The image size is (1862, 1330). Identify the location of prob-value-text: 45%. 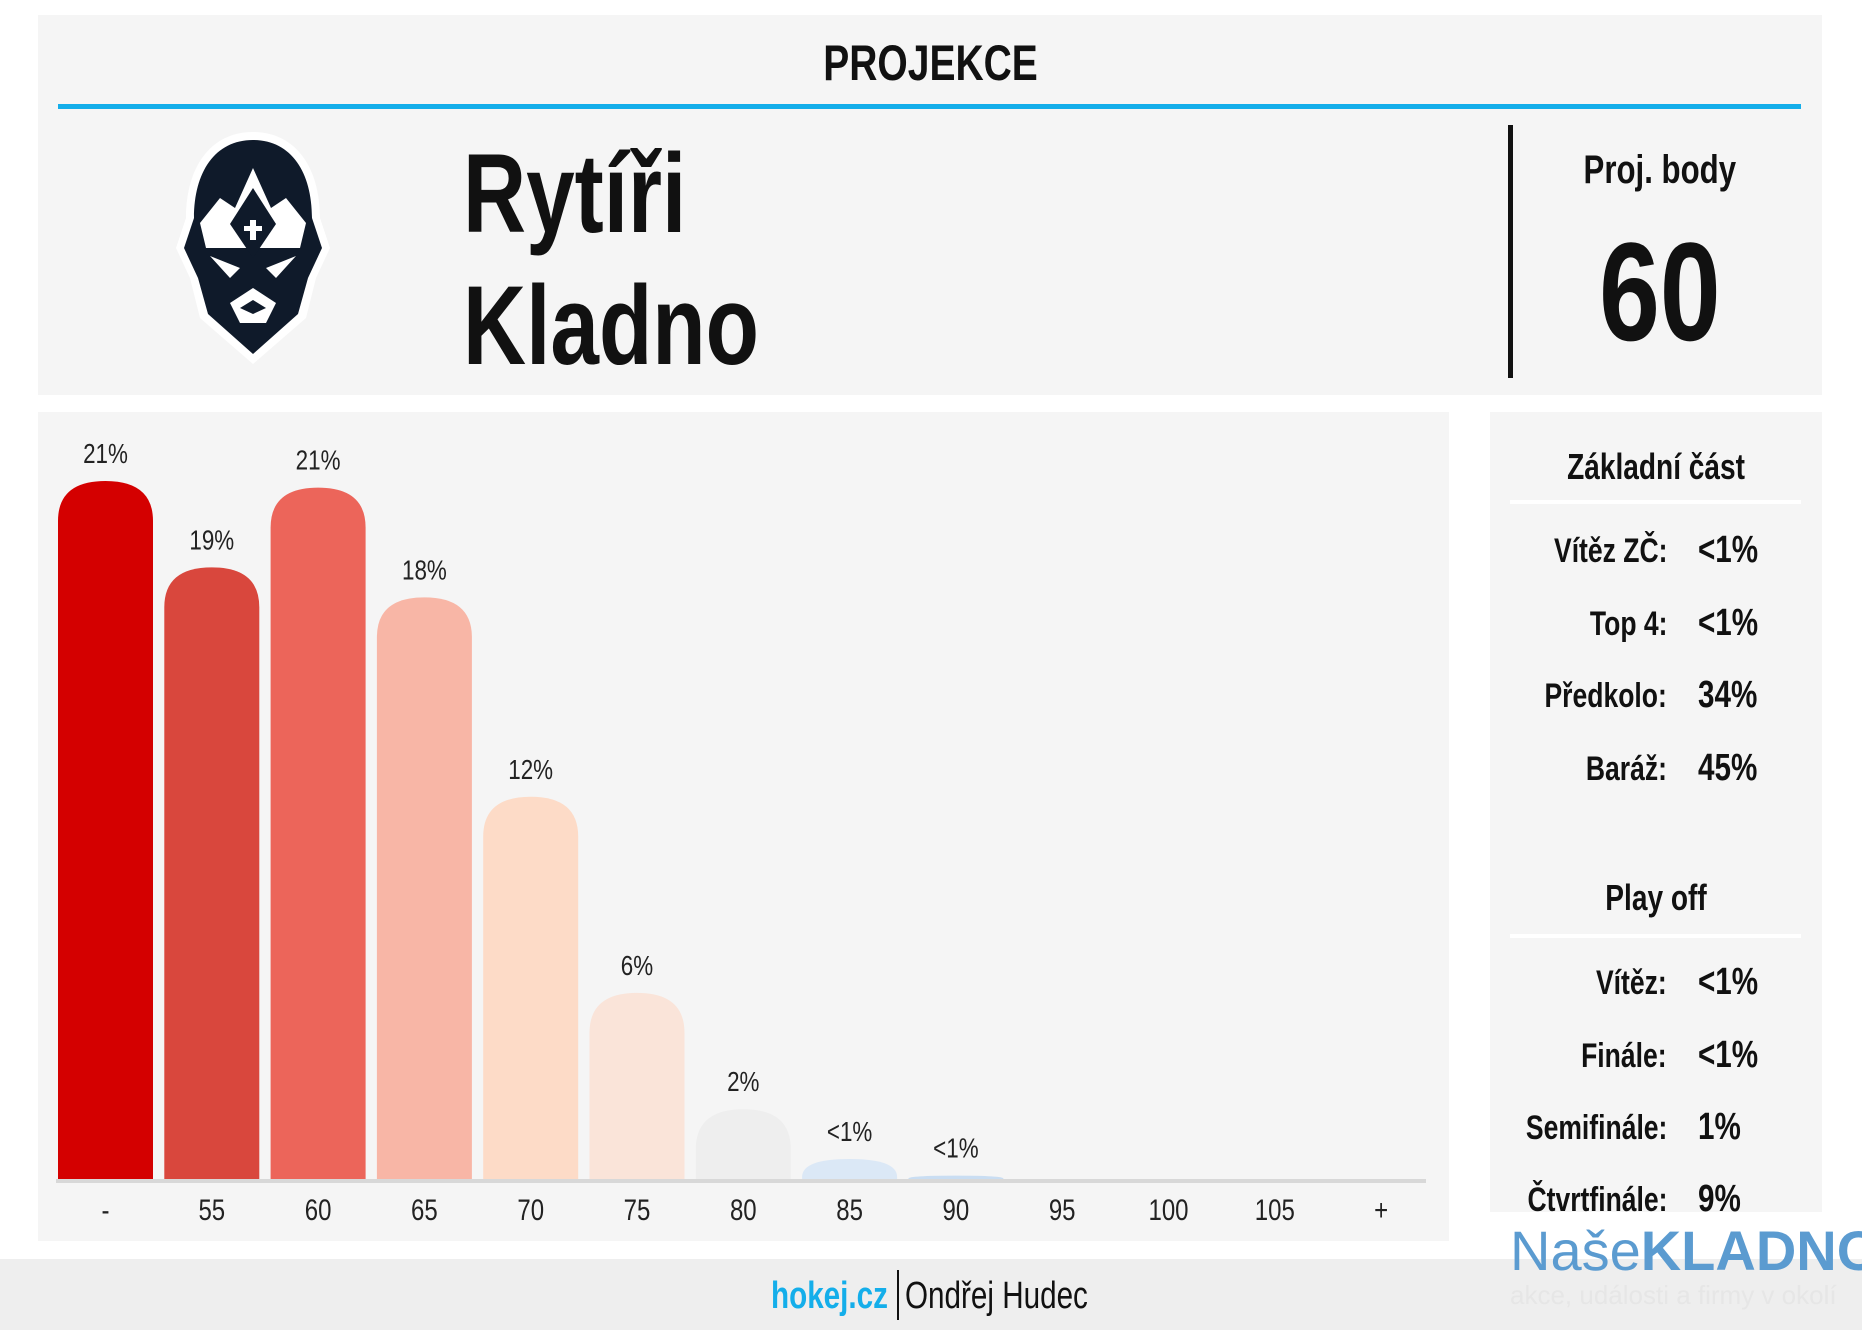
(1728, 768).